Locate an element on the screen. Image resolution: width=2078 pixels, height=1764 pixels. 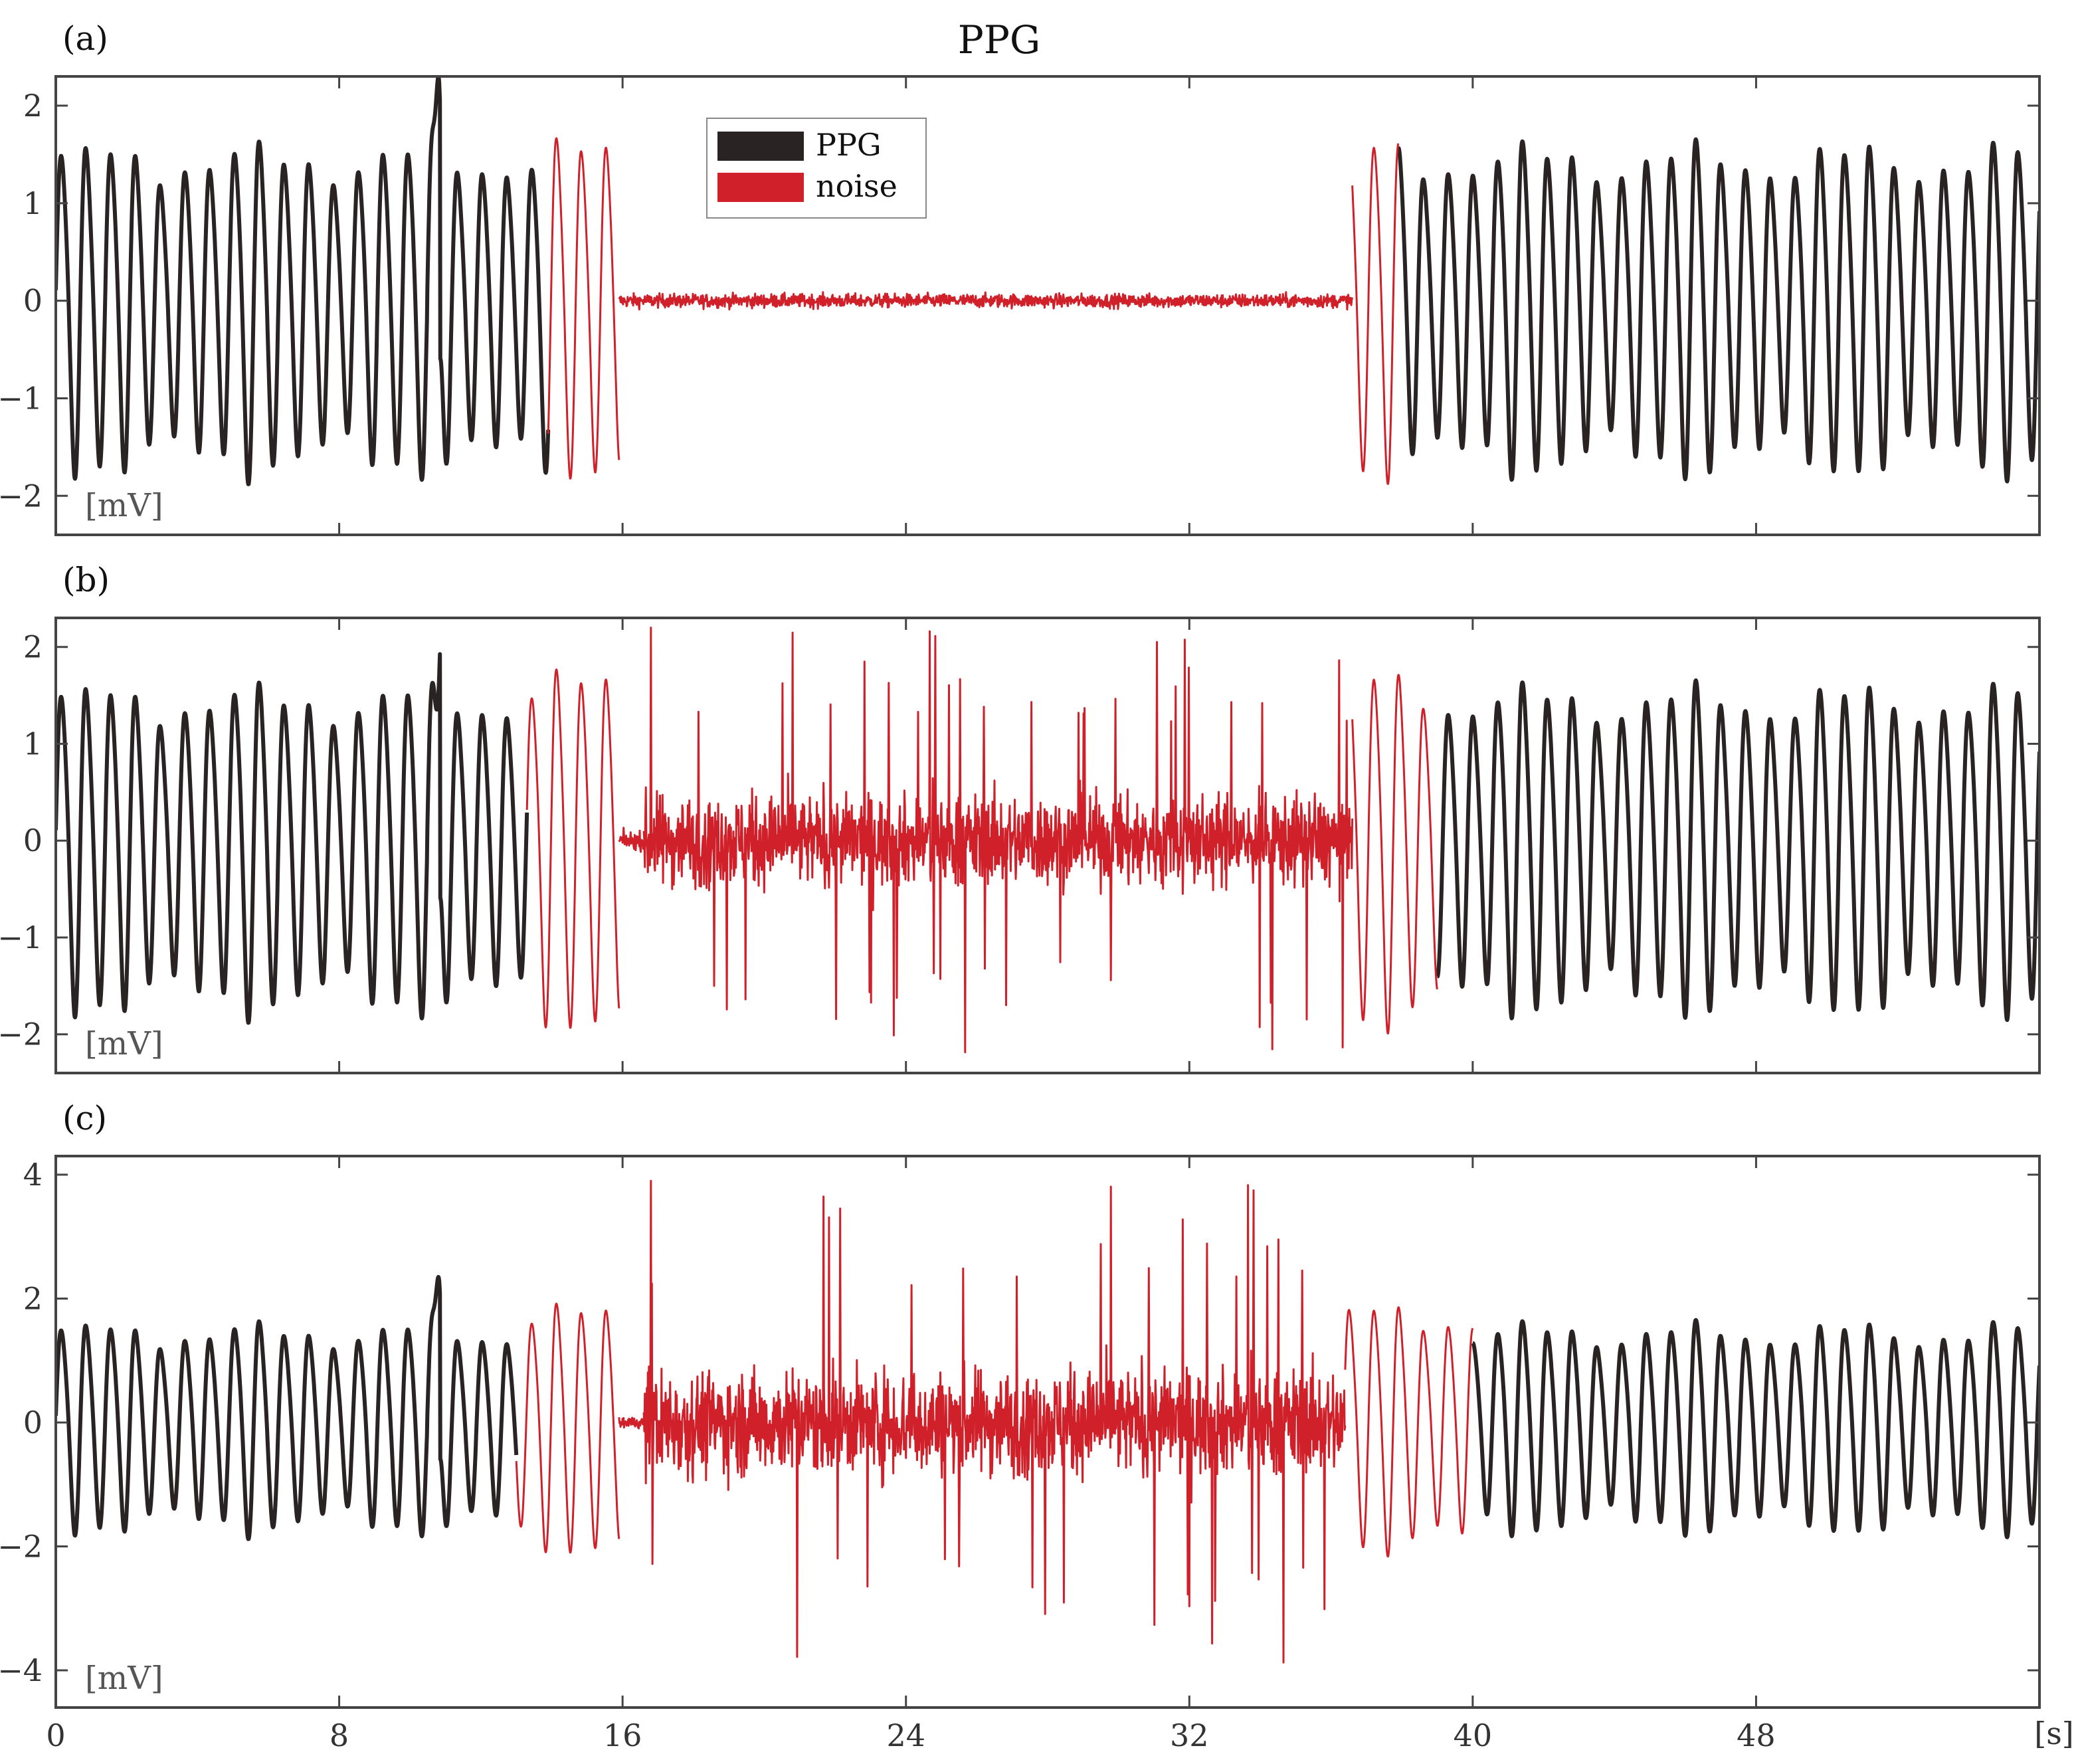
x-tick-label: 32 is located at coordinates (1189, 1735).